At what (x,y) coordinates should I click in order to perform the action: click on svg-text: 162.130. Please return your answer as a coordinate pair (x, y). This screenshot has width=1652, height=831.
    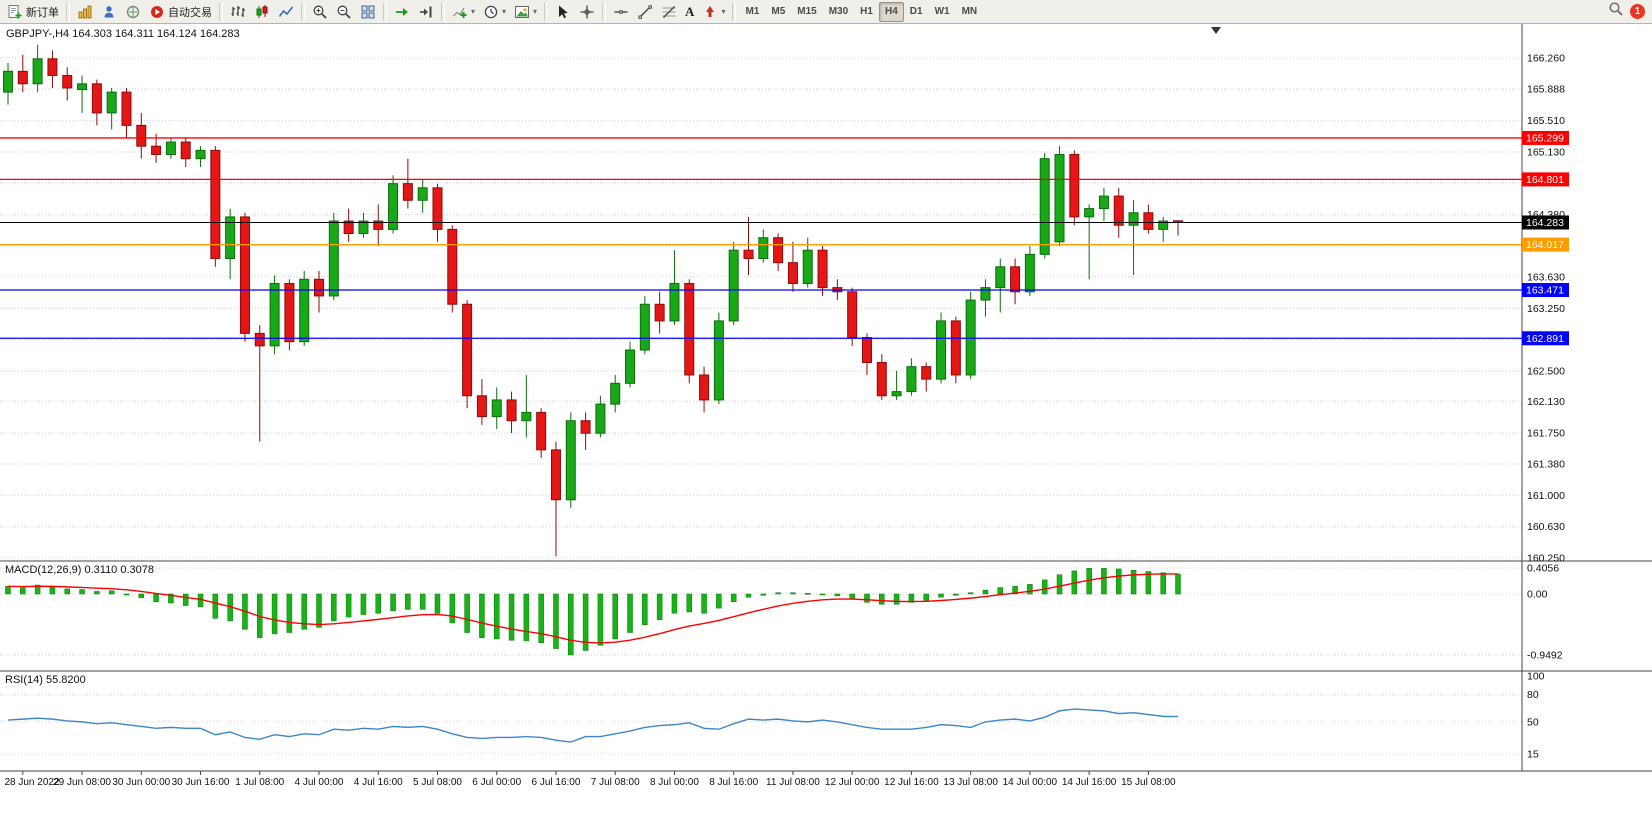
    Looking at the image, I should click on (1546, 402).